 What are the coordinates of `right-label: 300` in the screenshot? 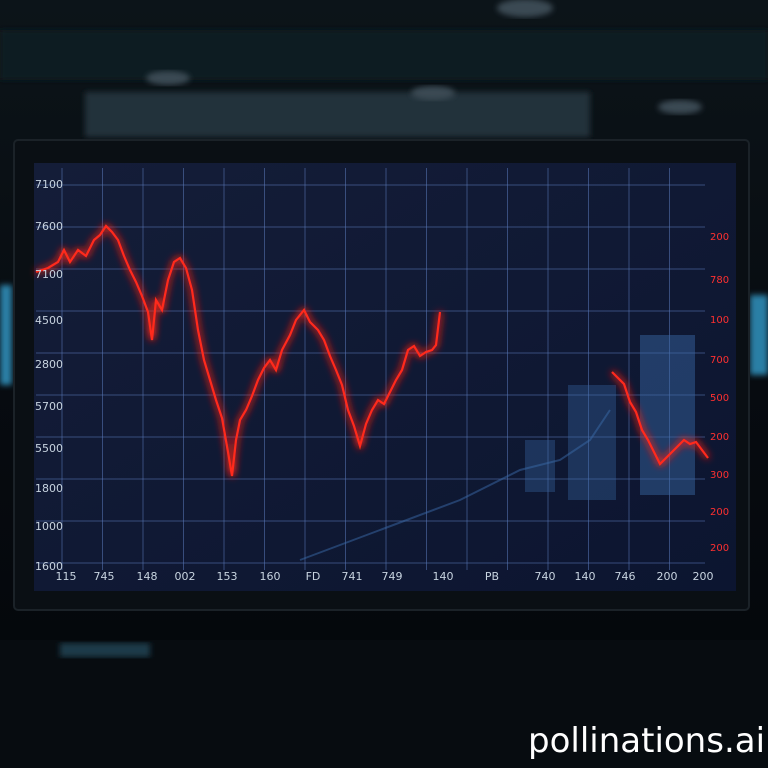 It's located at (719, 475).